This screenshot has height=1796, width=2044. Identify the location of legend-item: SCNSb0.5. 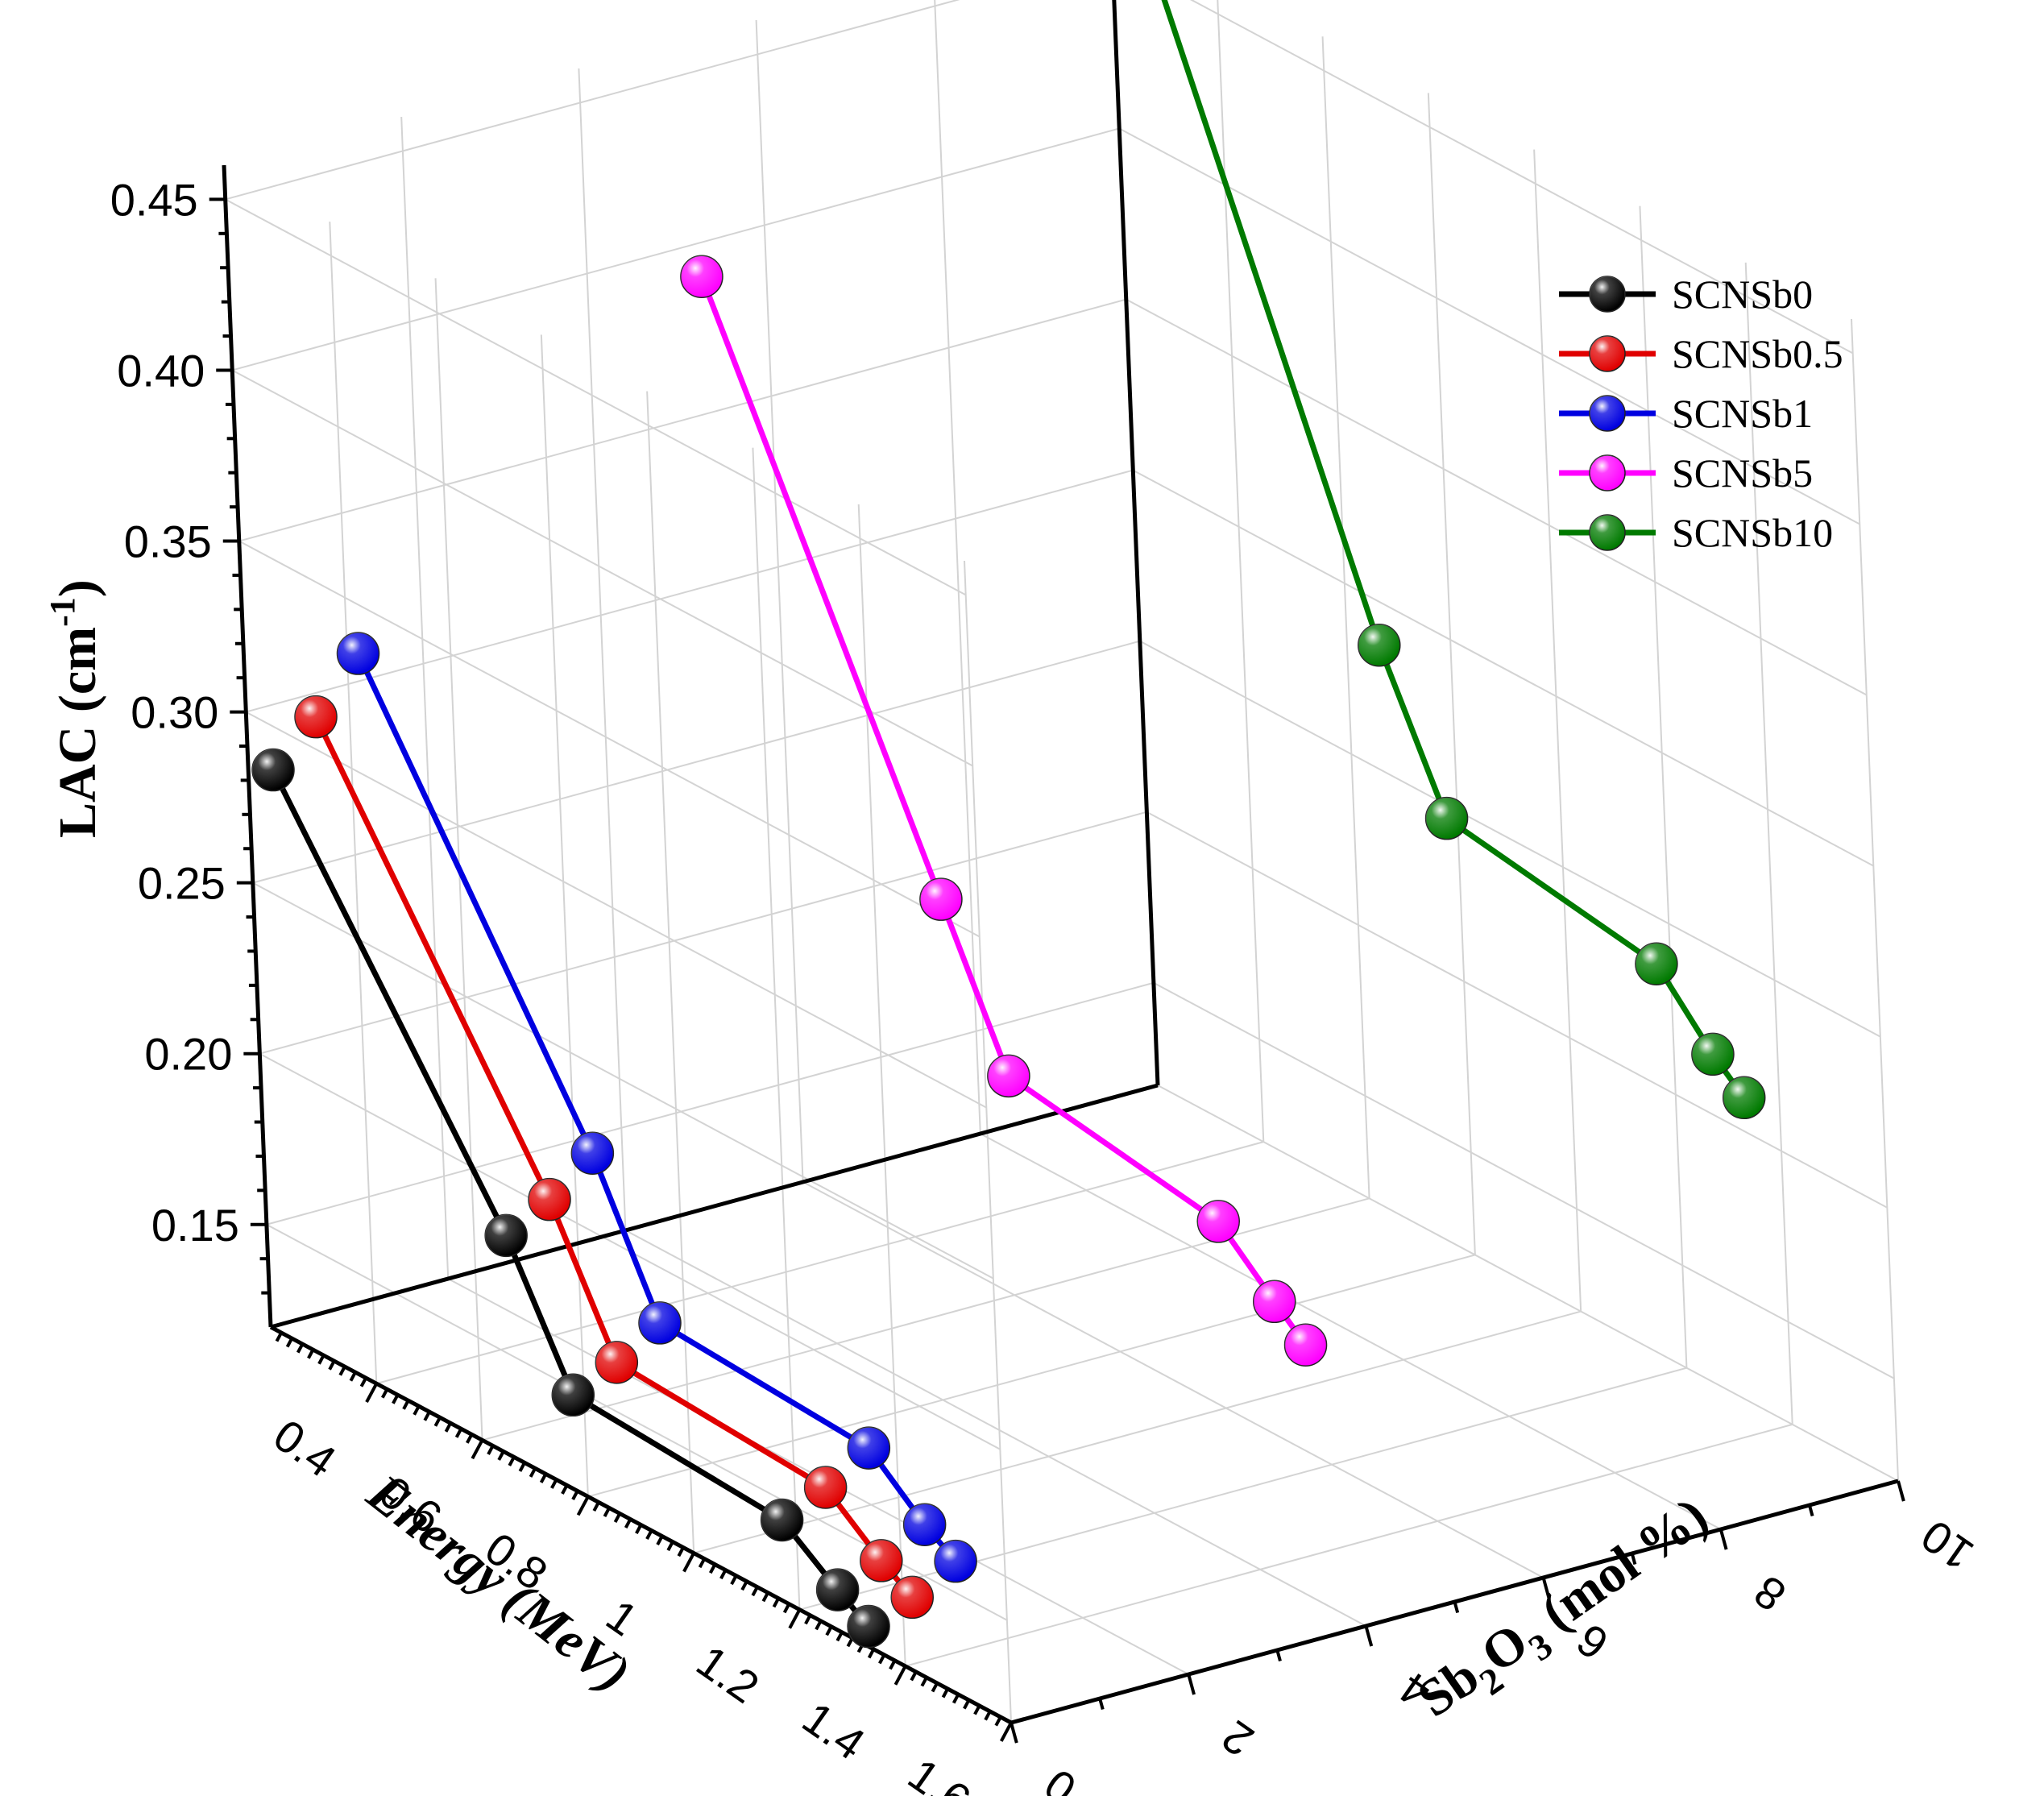
(1701, 353).